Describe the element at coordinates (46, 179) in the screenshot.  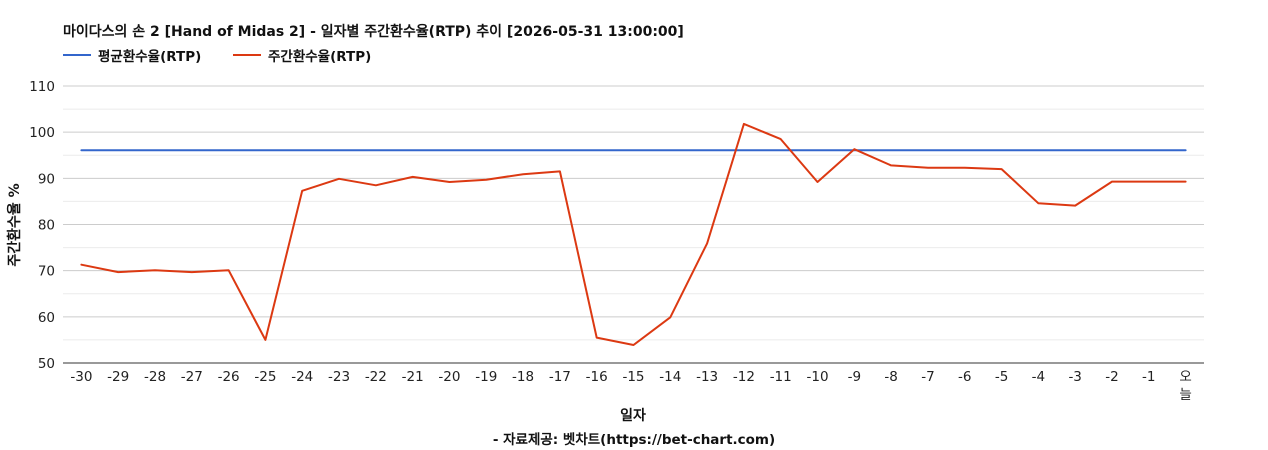
I see `y-tick-label: 90` at that location.